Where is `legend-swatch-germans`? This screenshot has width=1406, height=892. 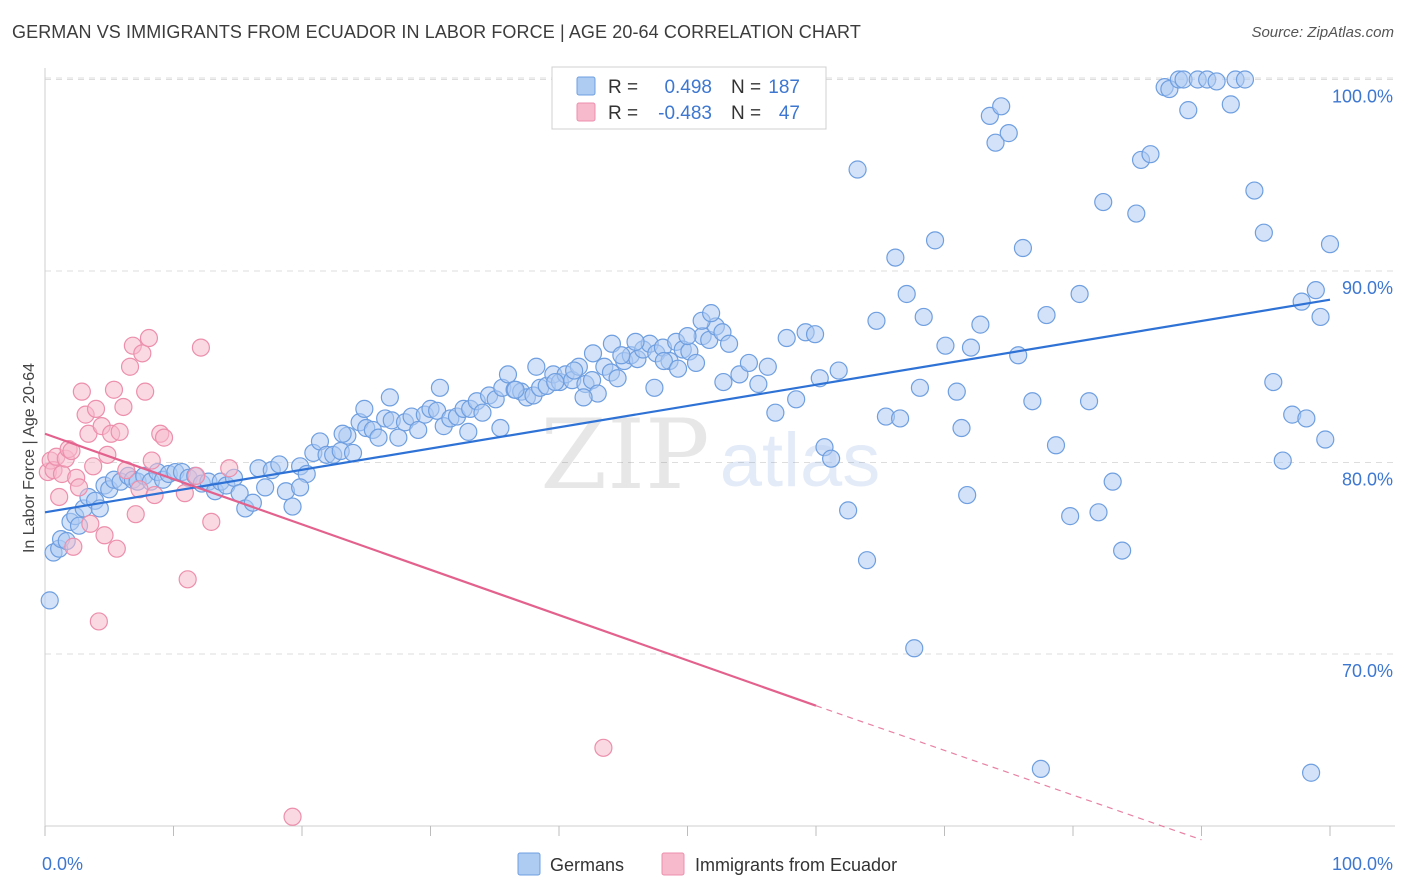
legend-swatch-germans is located at coordinates (586, 86).